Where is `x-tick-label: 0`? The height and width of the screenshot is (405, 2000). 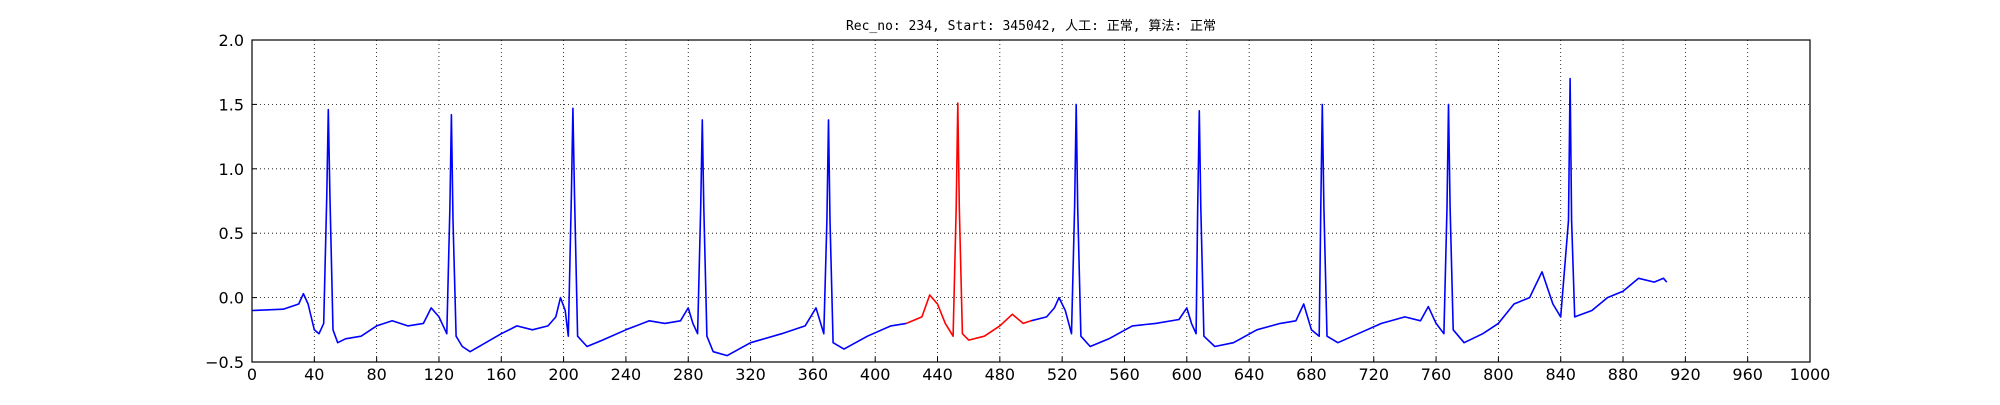
x-tick-label: 0 is located at coordinates (252, 374).